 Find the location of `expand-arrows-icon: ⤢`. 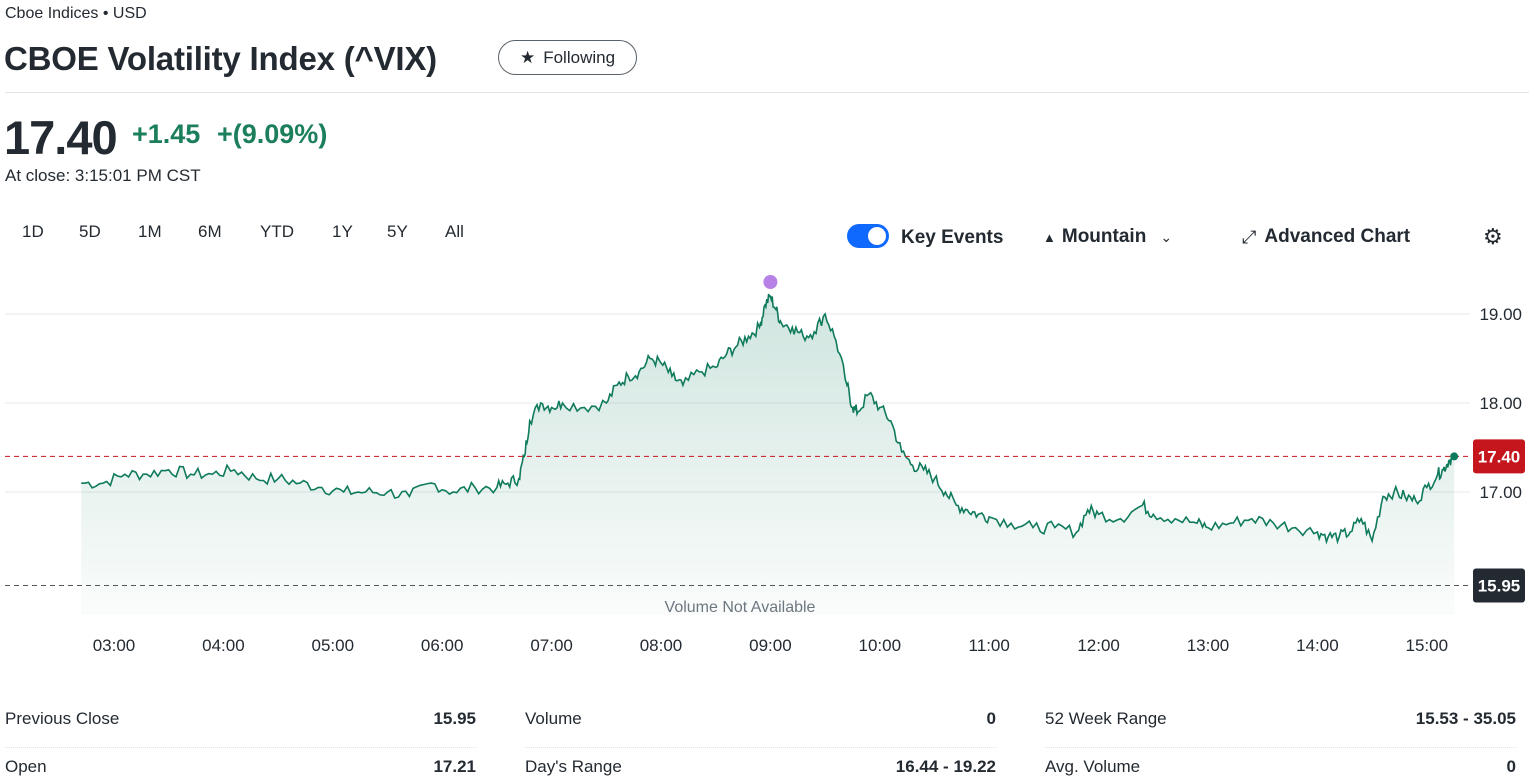

expand-arrows-icon: ⤢ is located at coordinates (1249, 236).